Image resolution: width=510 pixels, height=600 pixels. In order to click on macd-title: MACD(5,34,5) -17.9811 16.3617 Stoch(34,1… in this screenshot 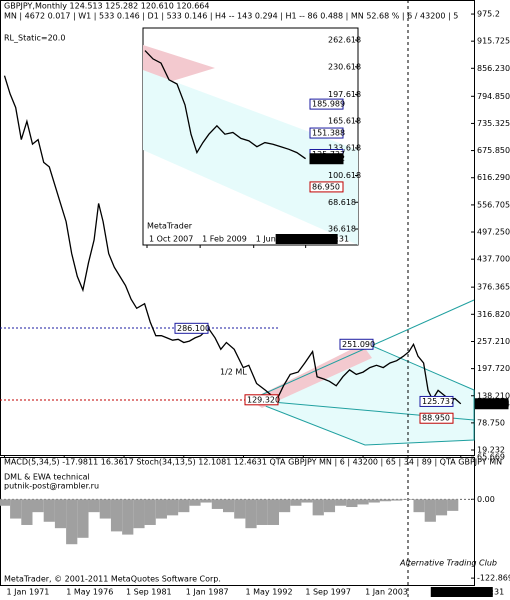, I will do `click(253, 462)`.